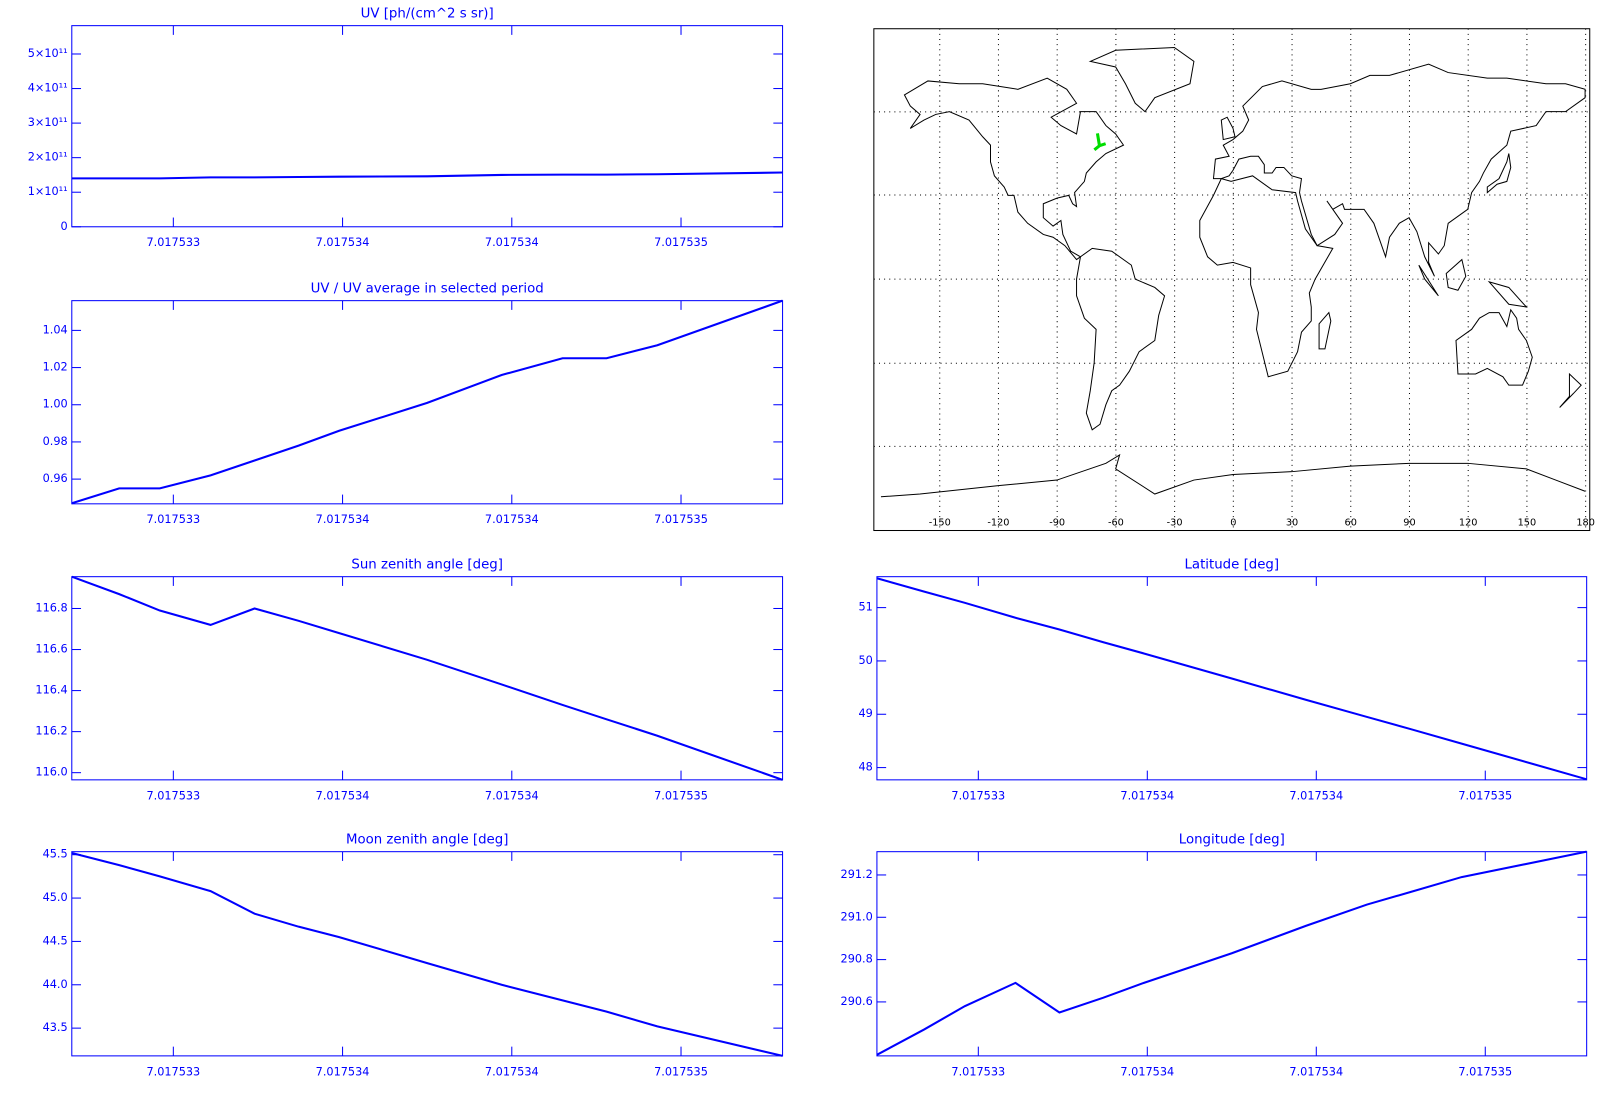 The image size is (1600, 1100). What do you see at coordinates (1121, 338) in the screenshot?
I see `south-america` at bounding box center [1121, 338].